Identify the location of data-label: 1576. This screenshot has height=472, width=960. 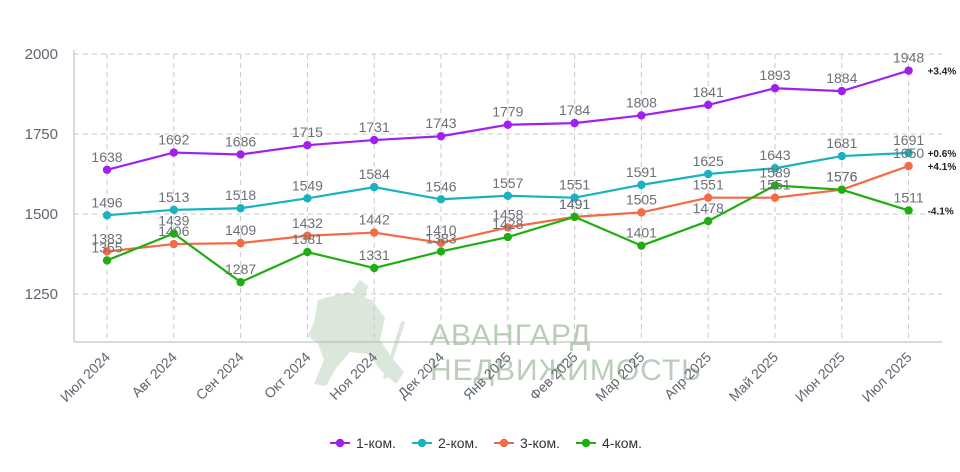
(841, 177).